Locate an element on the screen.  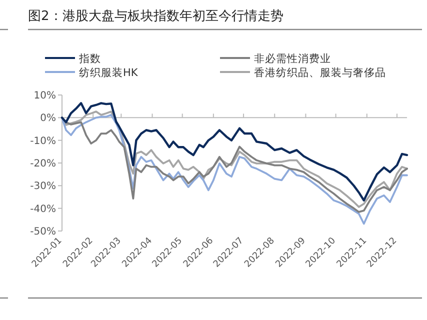
y-tick-label: -40% is located at coordinates (43, 209).